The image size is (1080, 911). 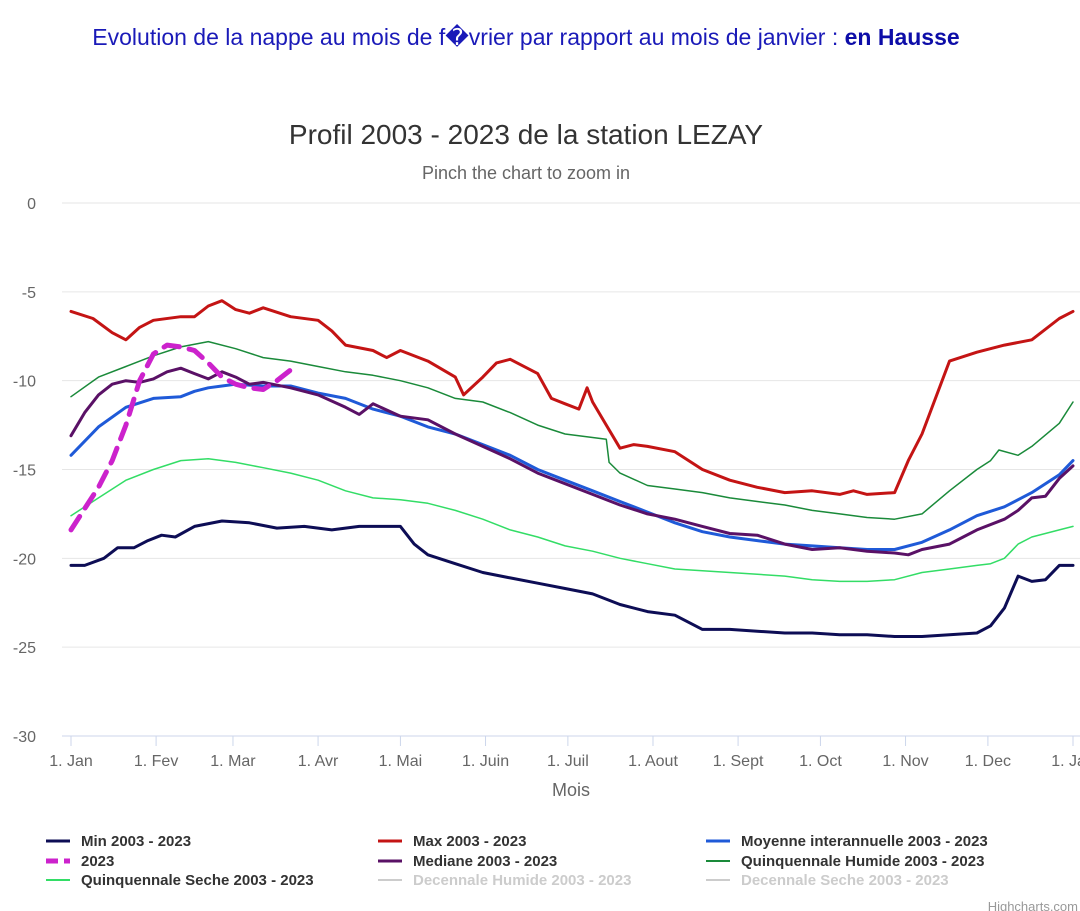 What do you see at coordinates (653, 761) in the screenshot?
I see `x-tick-label: 1. Aout` at bounding box center [653, 761].